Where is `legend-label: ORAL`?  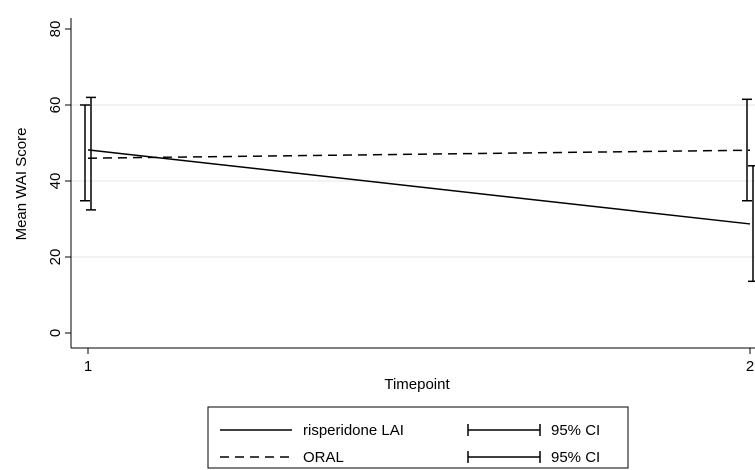 legend-label: ORAL is located at coordinates (323, 457).